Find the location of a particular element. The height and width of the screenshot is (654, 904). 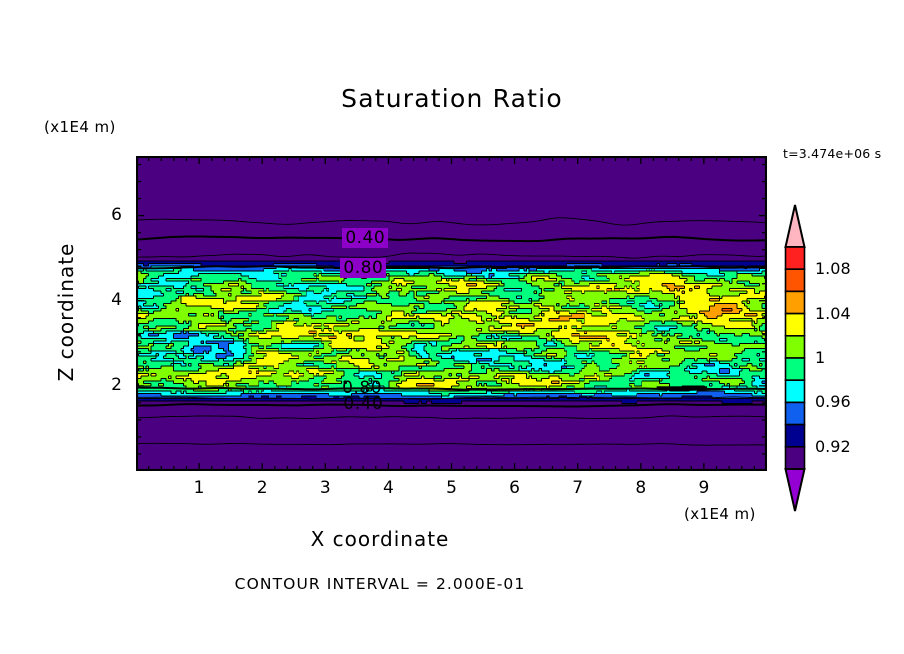

time-annotation: t=3.474e+06 s is located at coordinates (832, 153).